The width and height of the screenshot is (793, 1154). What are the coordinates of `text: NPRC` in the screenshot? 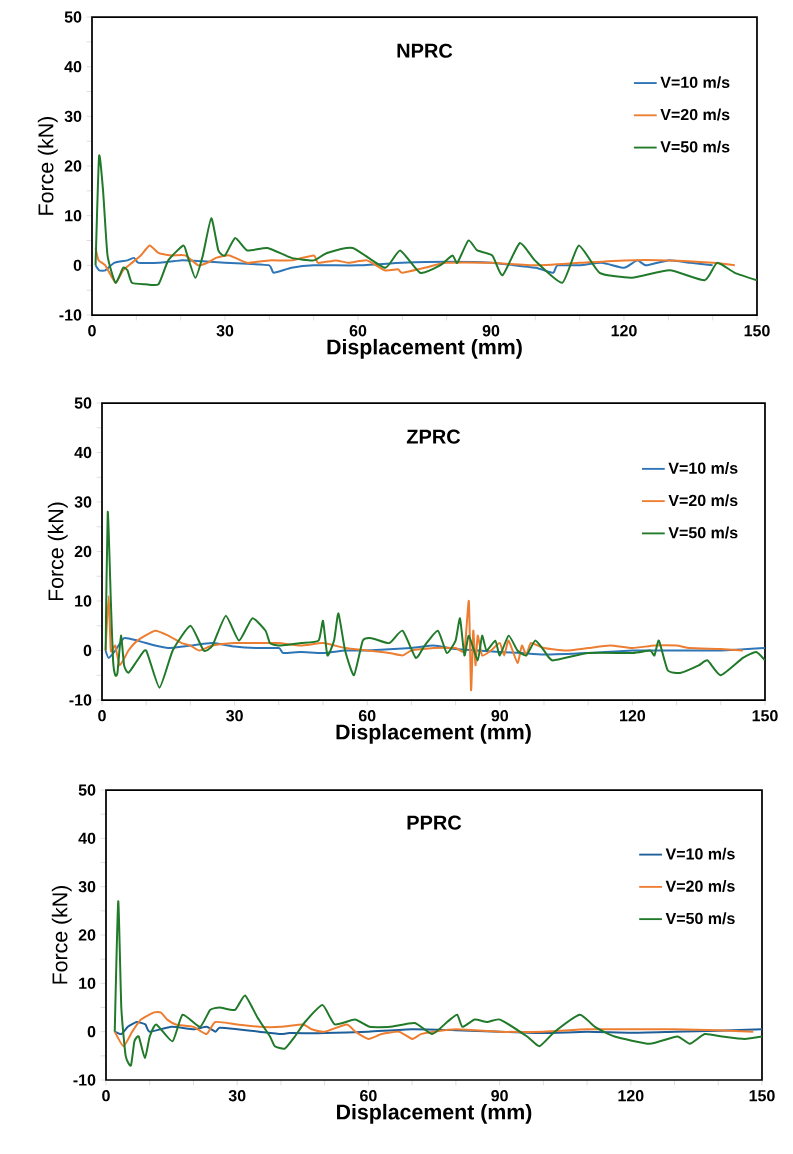 It's located at (425, 50).